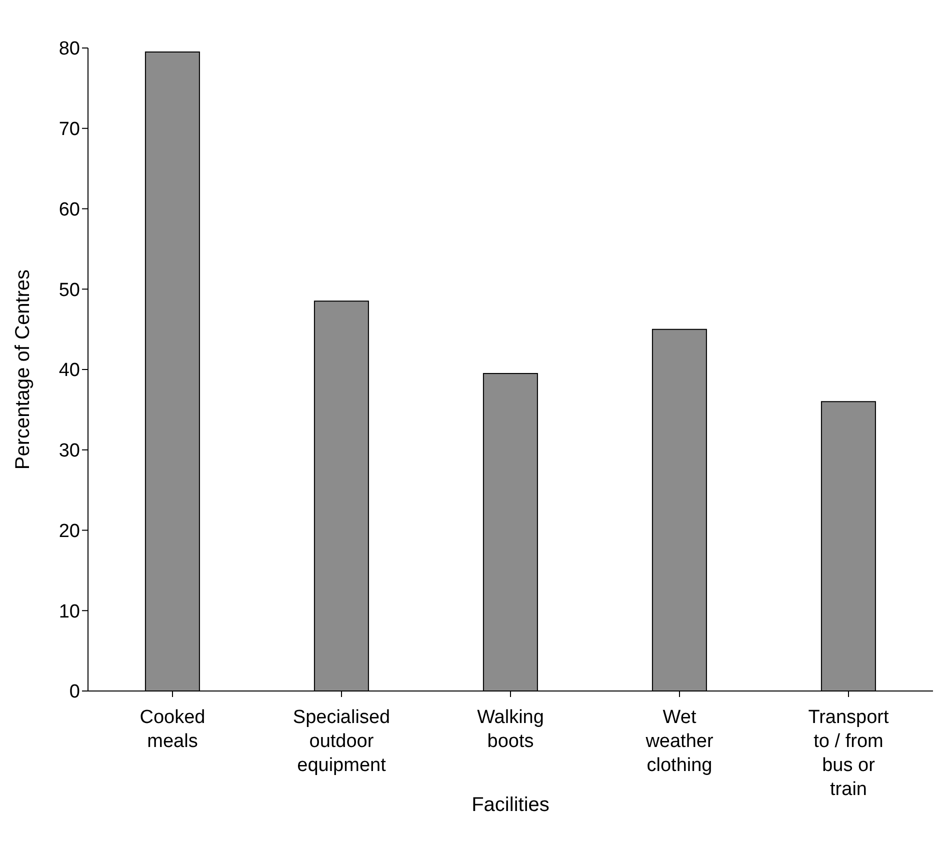 This screenshot has width=941, height=849. I want to click on x-tick-label: Cooked meals, so click(173, 729).